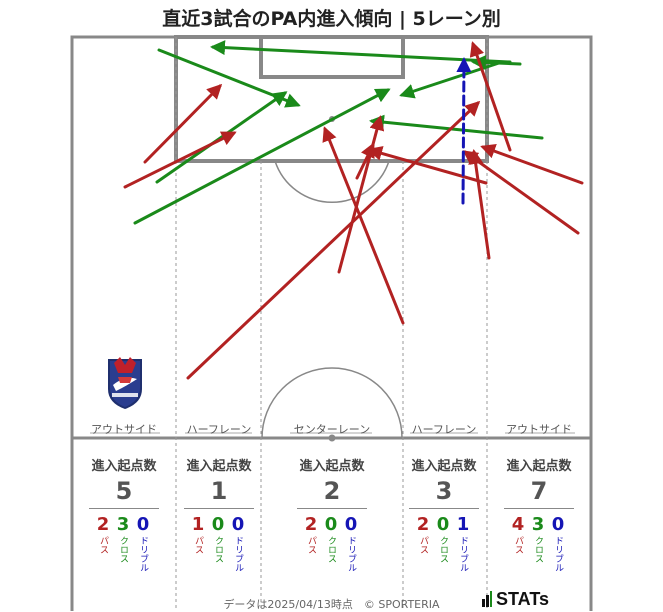  I want to click on entry-count-total: 2, so click(332, 491).